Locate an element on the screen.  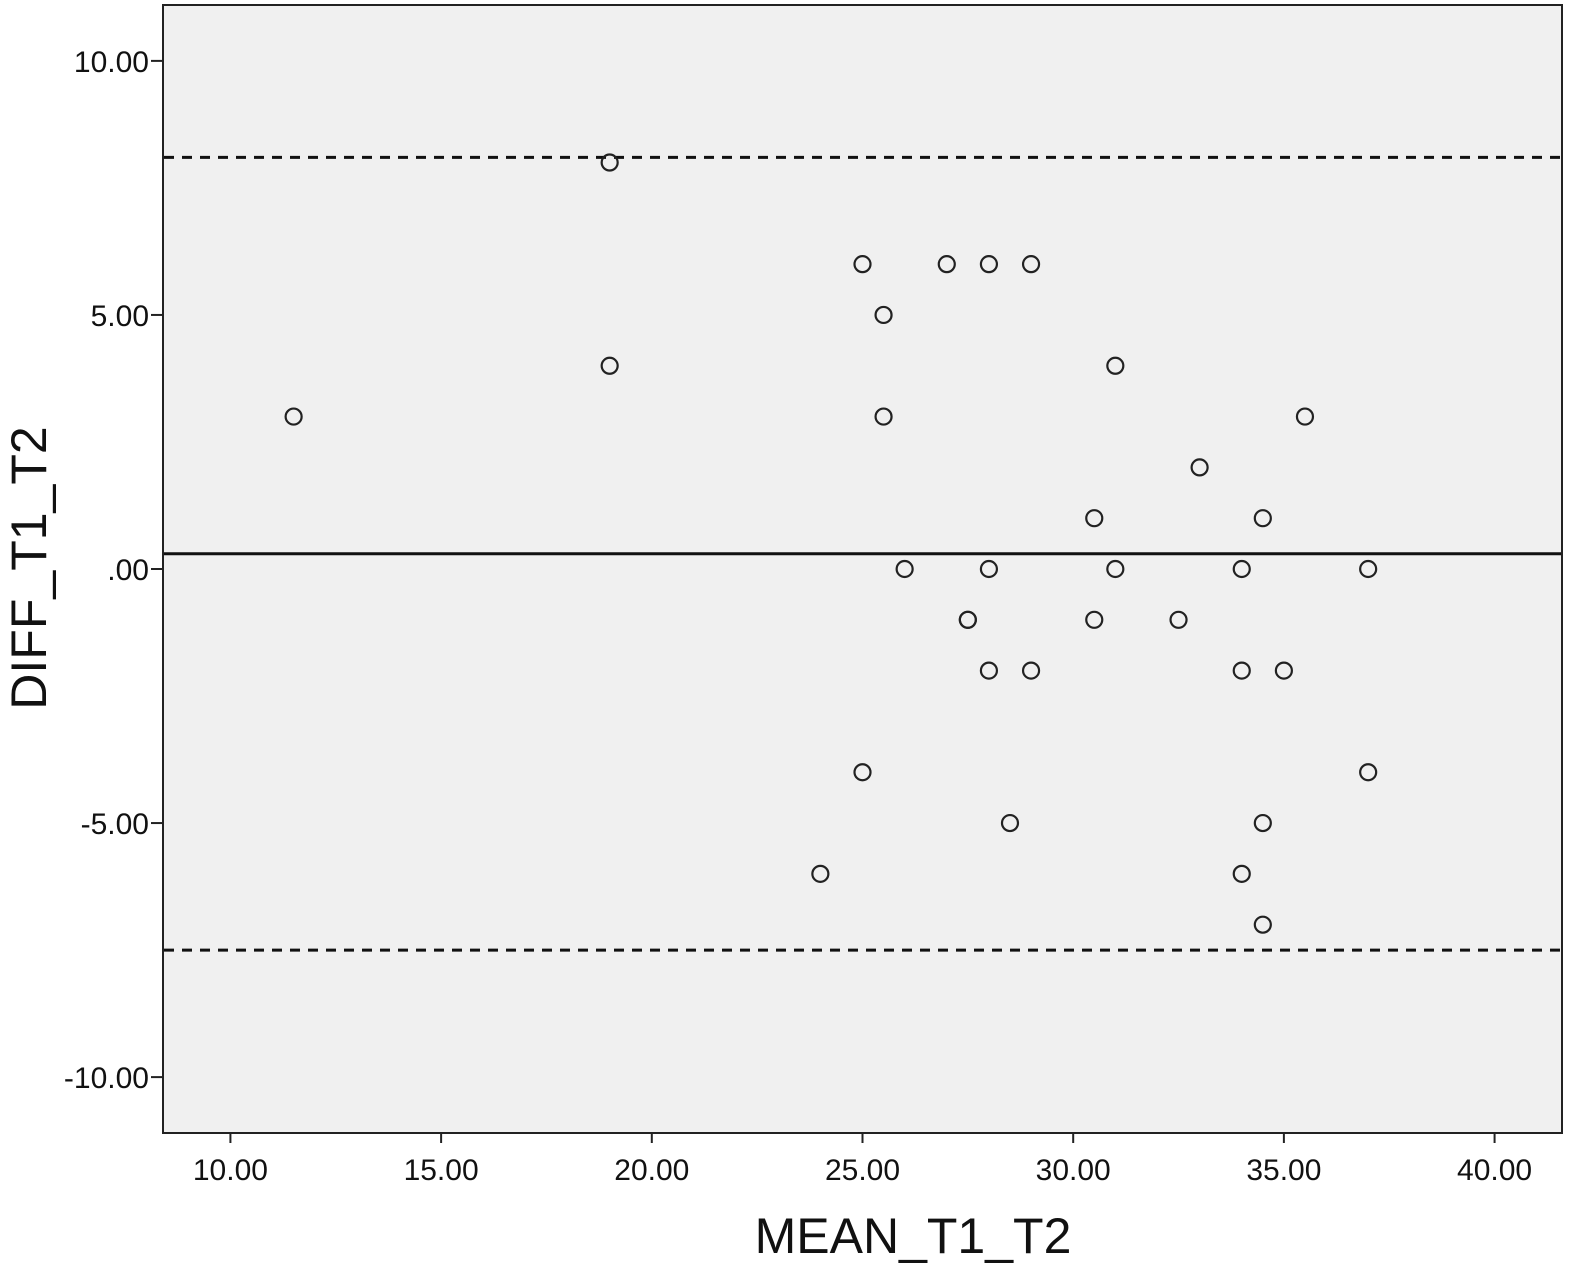
x-tick-label: 25.00 is located at coordinates (862, 1170).